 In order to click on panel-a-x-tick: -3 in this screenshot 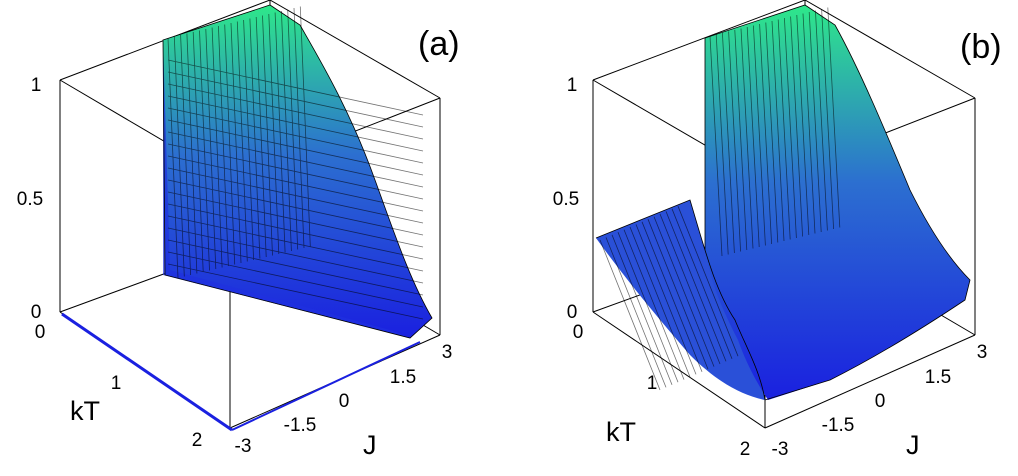, I will do `click(243, 446)`.